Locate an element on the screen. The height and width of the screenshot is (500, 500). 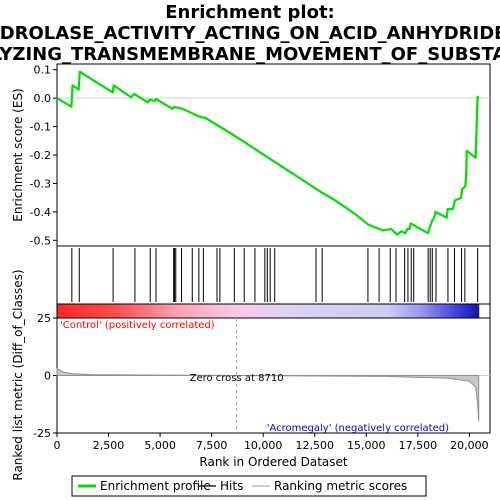
rank-ytick-label: -25 is located at coordinates (42, 433).